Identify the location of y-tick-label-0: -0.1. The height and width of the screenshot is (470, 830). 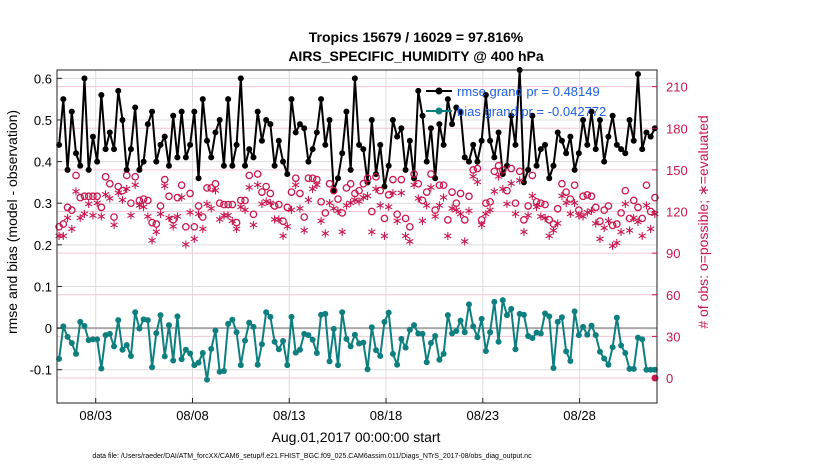
(41, 370).